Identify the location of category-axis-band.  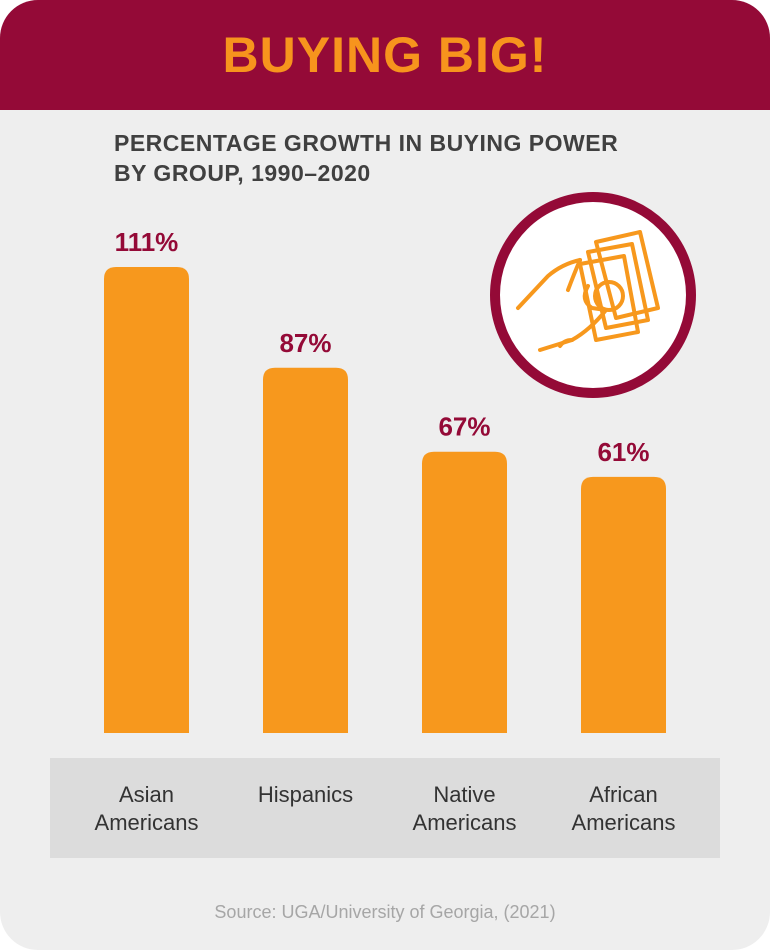
(385, 808).